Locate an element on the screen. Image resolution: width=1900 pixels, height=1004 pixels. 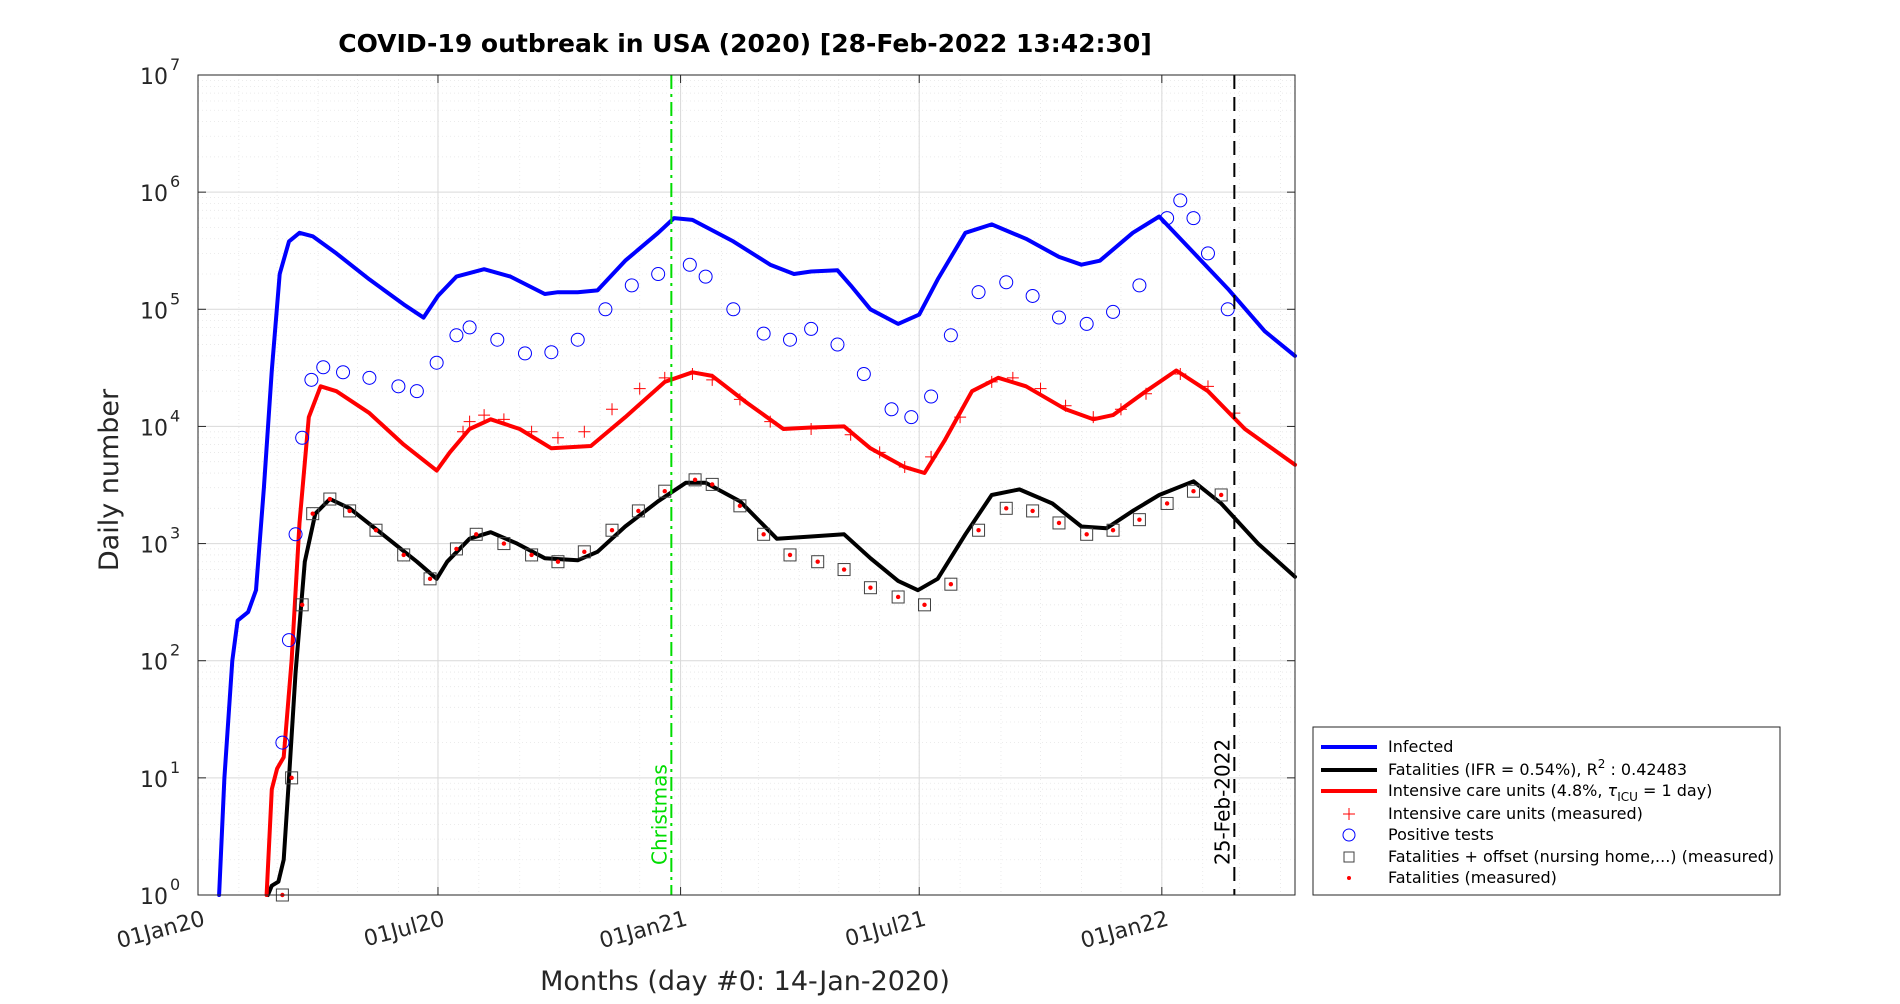
y-tick-exponent: 2 is located at coordinates (175, 650).